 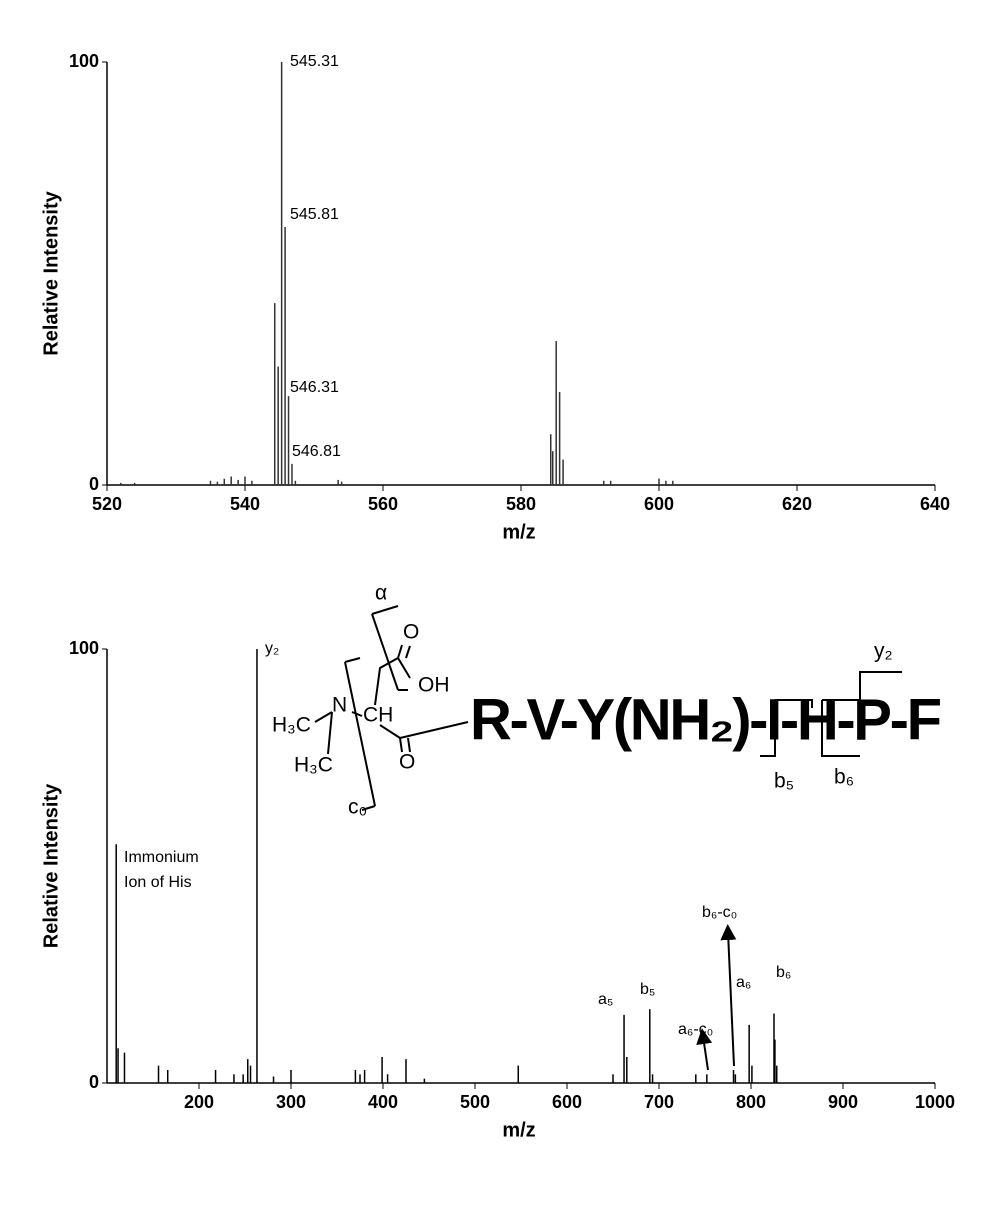 What do you see at coordinates (161, 870) in the screenshot?
I see `annotation: Immonium Ion of His` at bounding box center [161, 870].